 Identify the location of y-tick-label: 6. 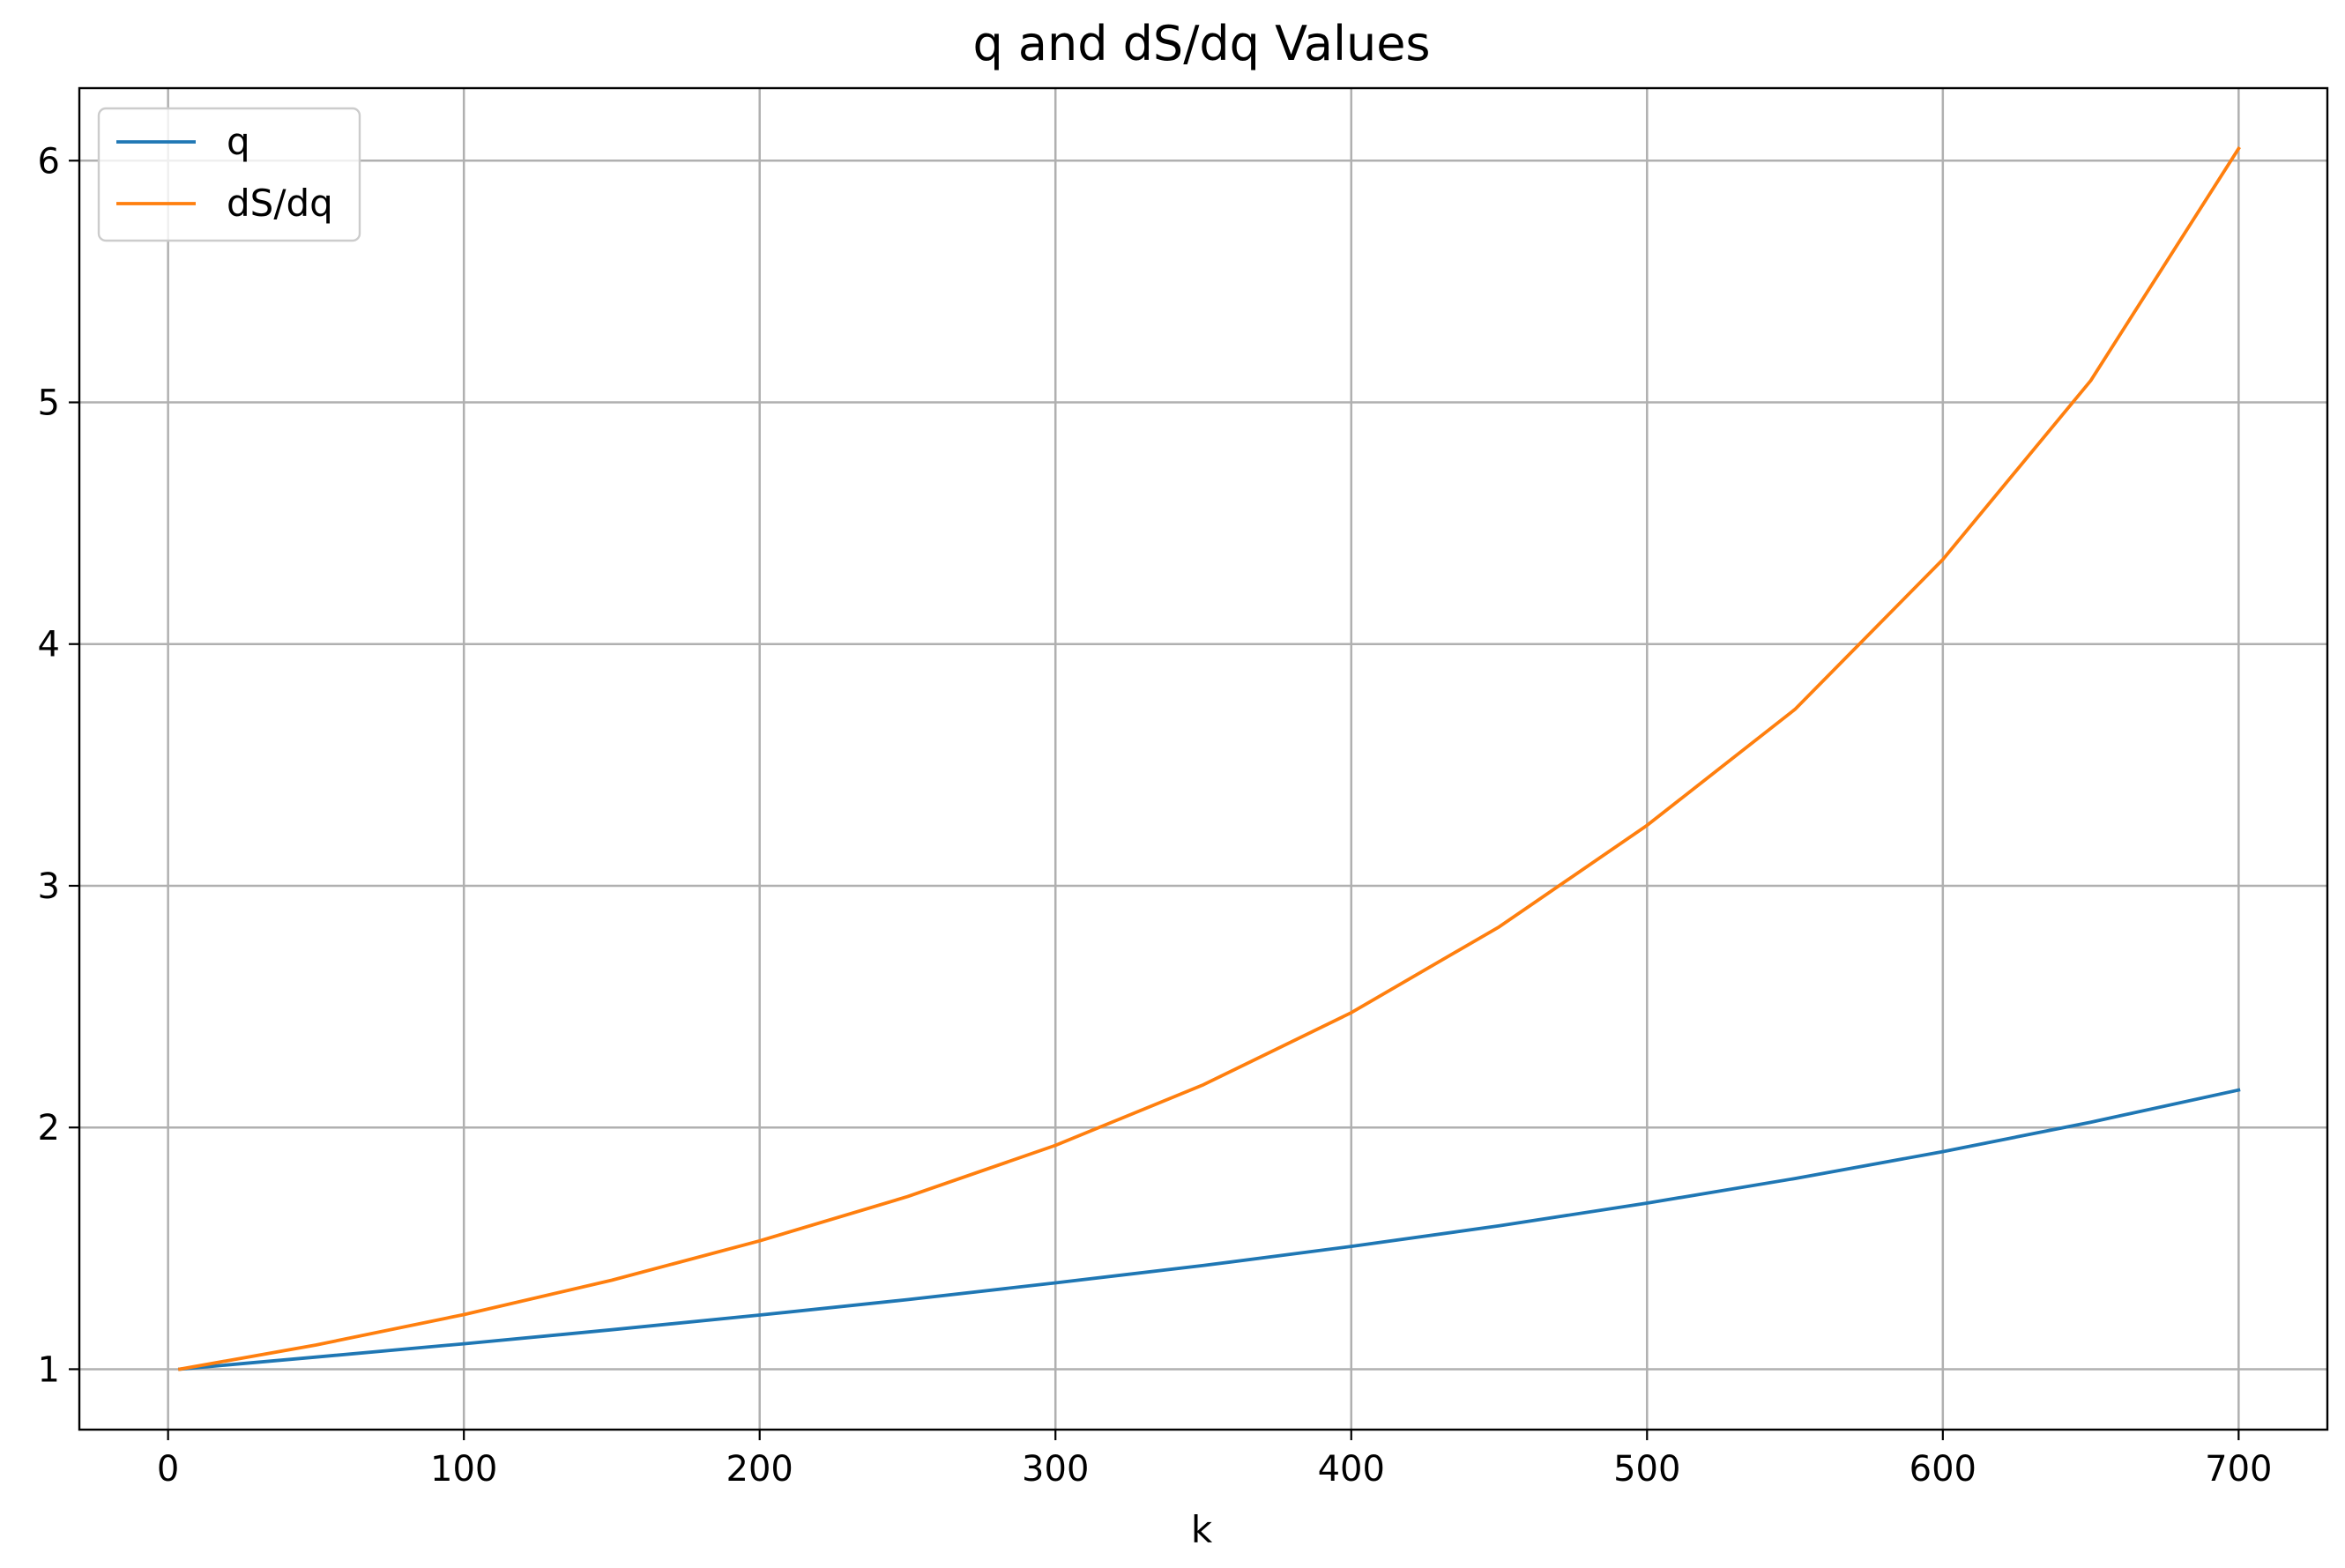
(49, 161).